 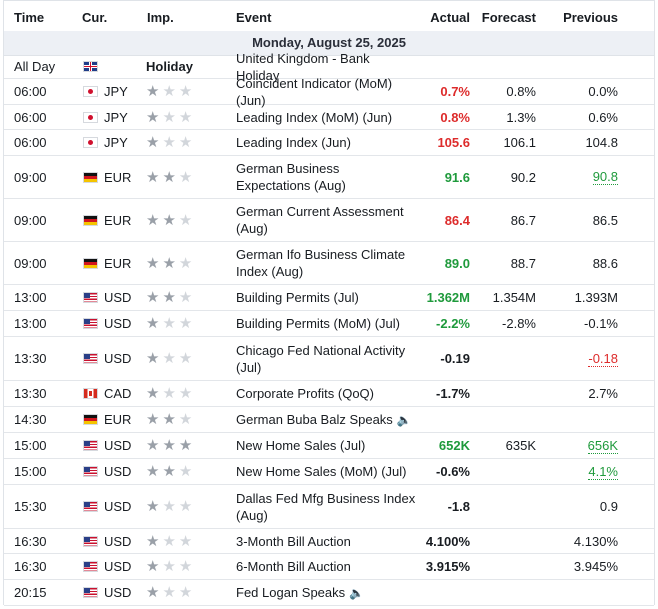 I want to click on event-name-cell: Fed Logan Speaks 🔈, so click(x=326, y=592).